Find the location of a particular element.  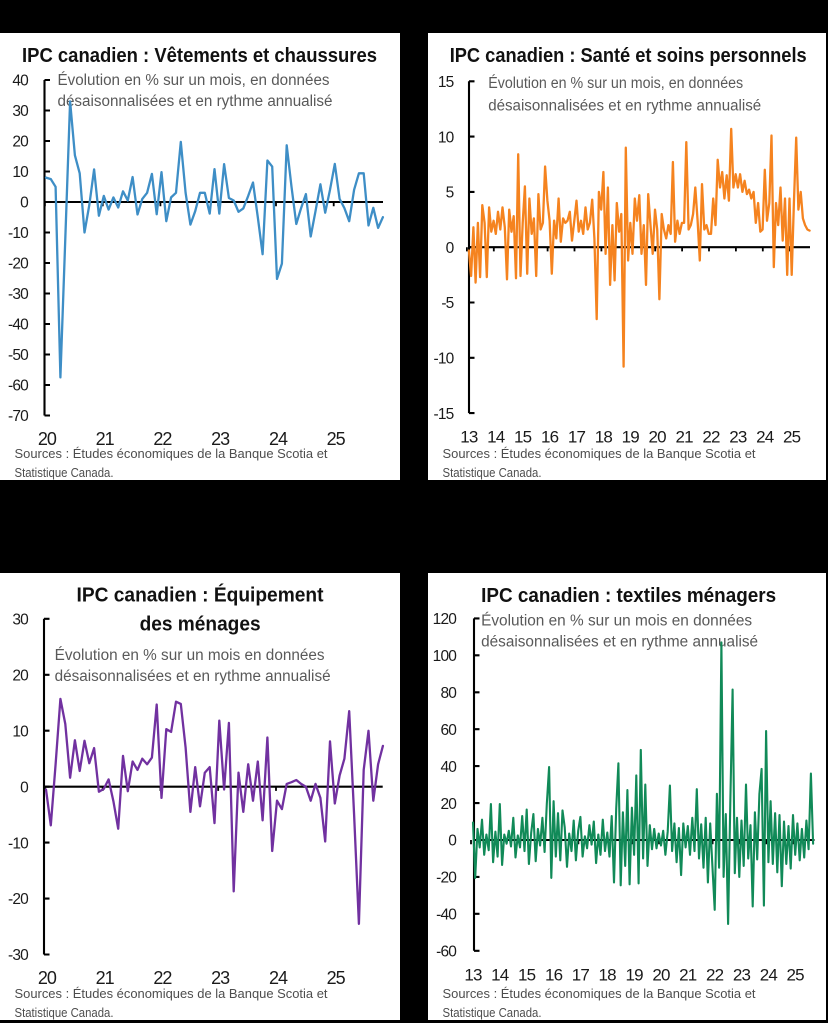

svg-text:IPC canadien : textiles ménage: IPC canadien : textiles ménagers is located at coordinates (628, 596).